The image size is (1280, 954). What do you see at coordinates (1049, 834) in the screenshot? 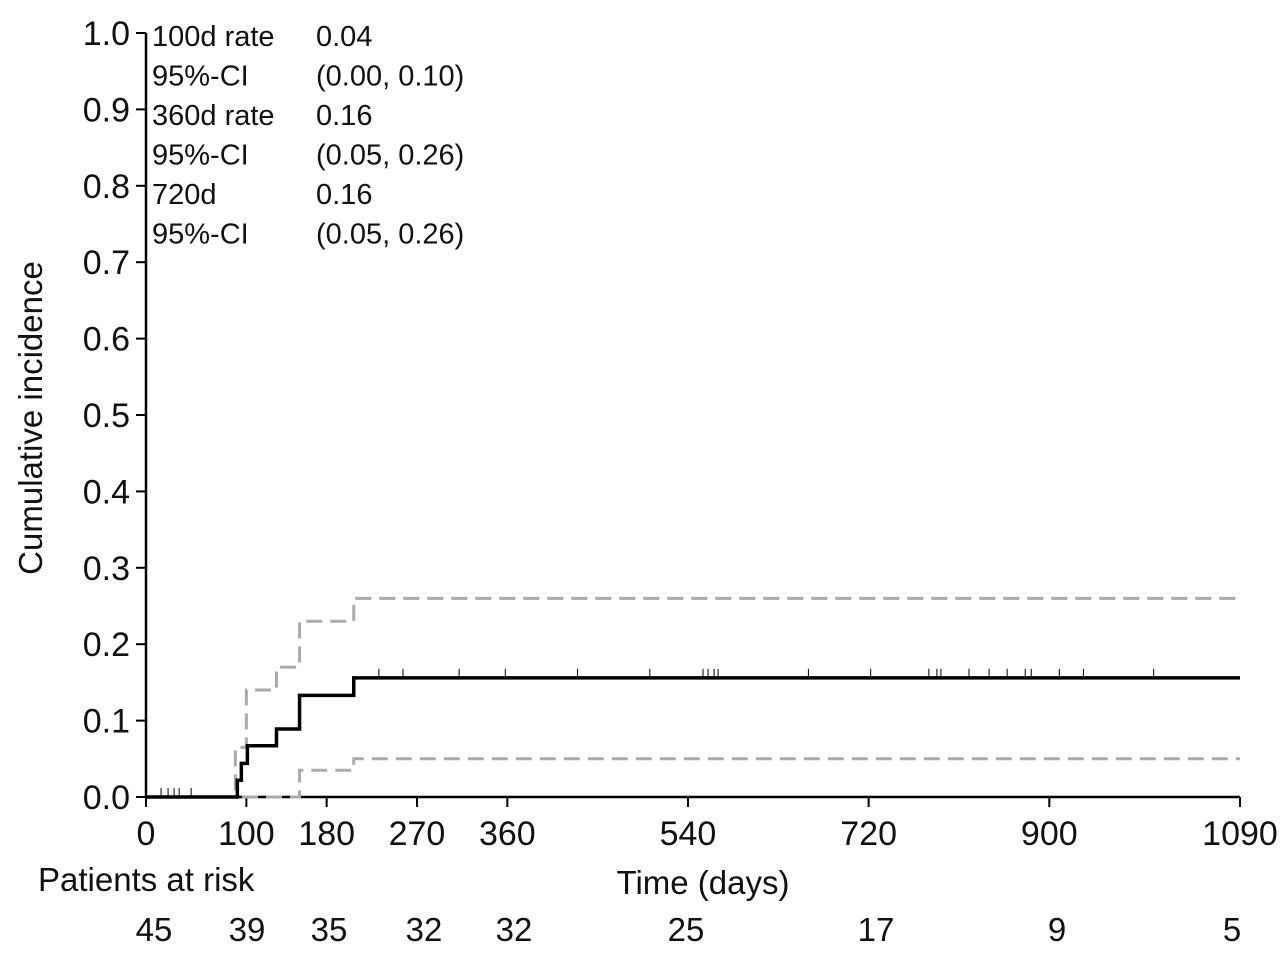
I see `x-tick-label: 900` at bounding box center [1049, 834].